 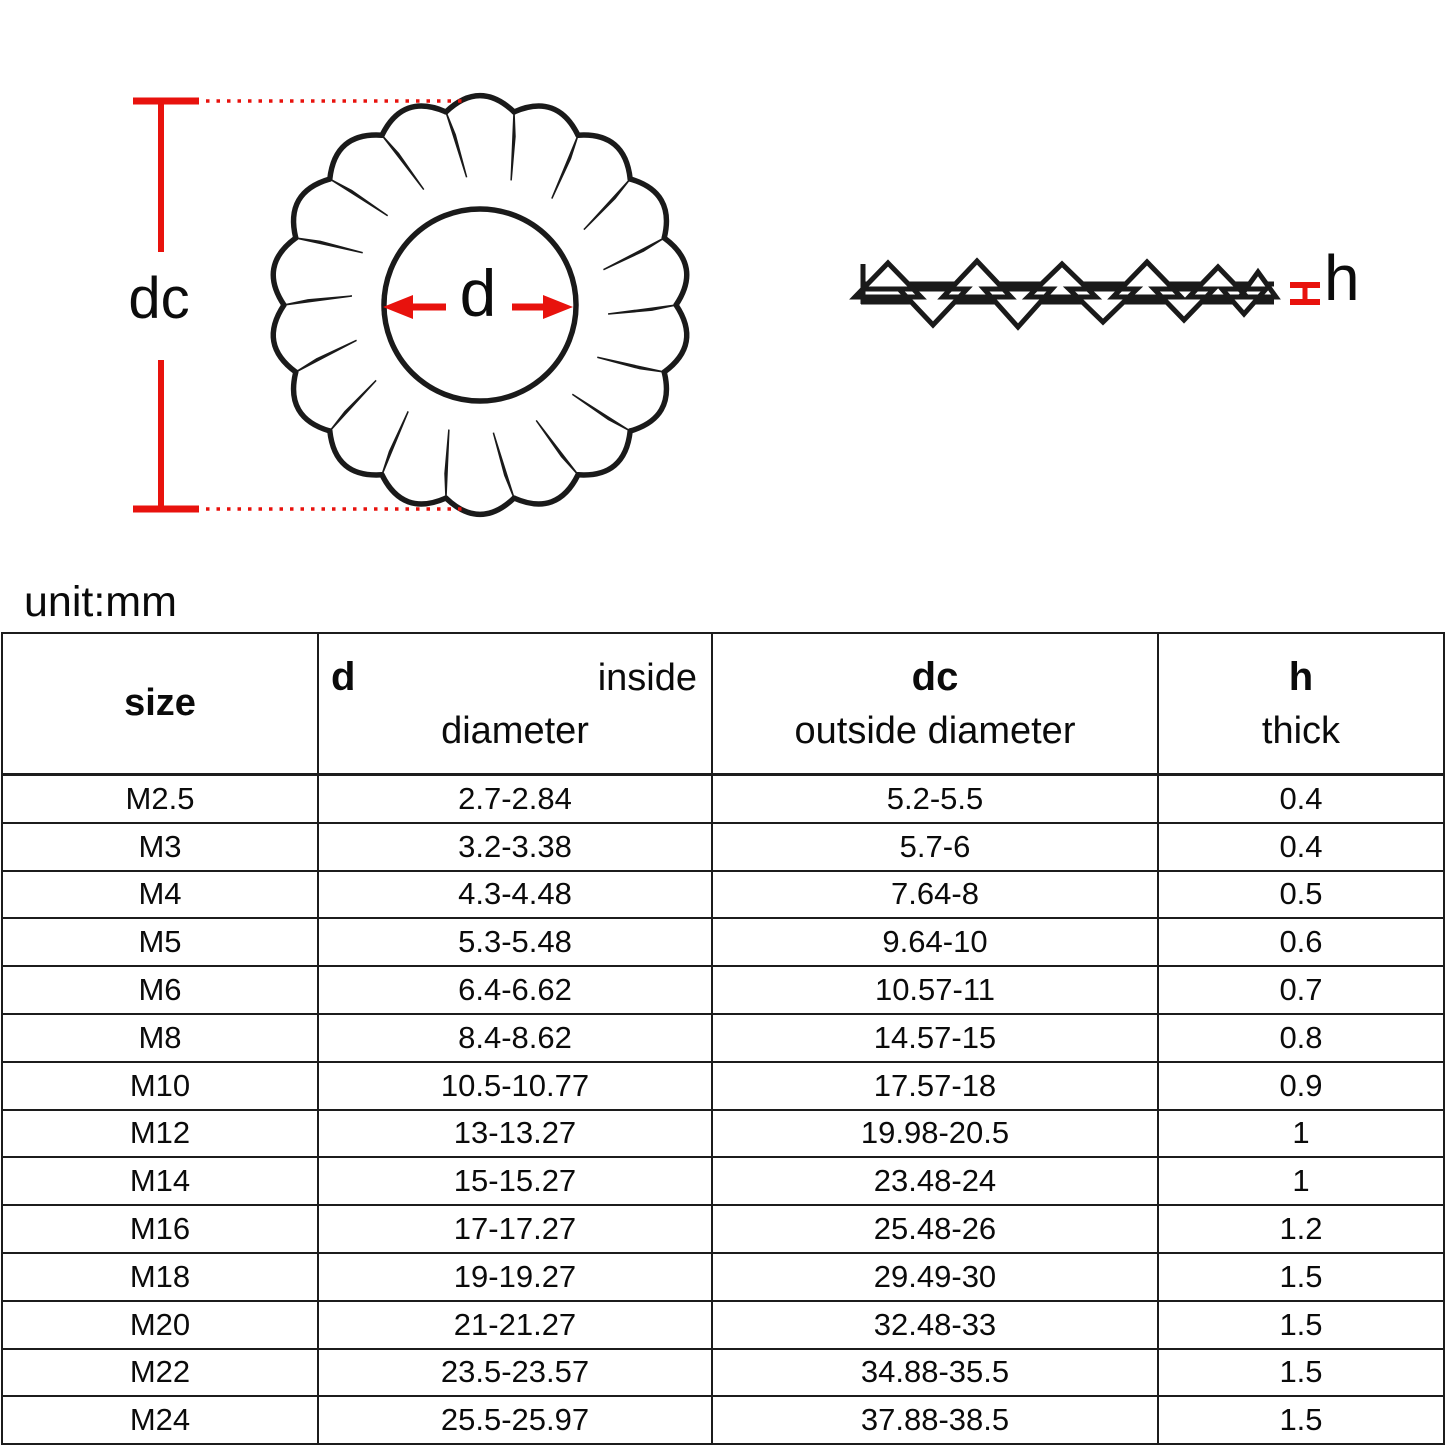 I want to click on cell-dc: 29.49-30, so click(x=935, y=1276).